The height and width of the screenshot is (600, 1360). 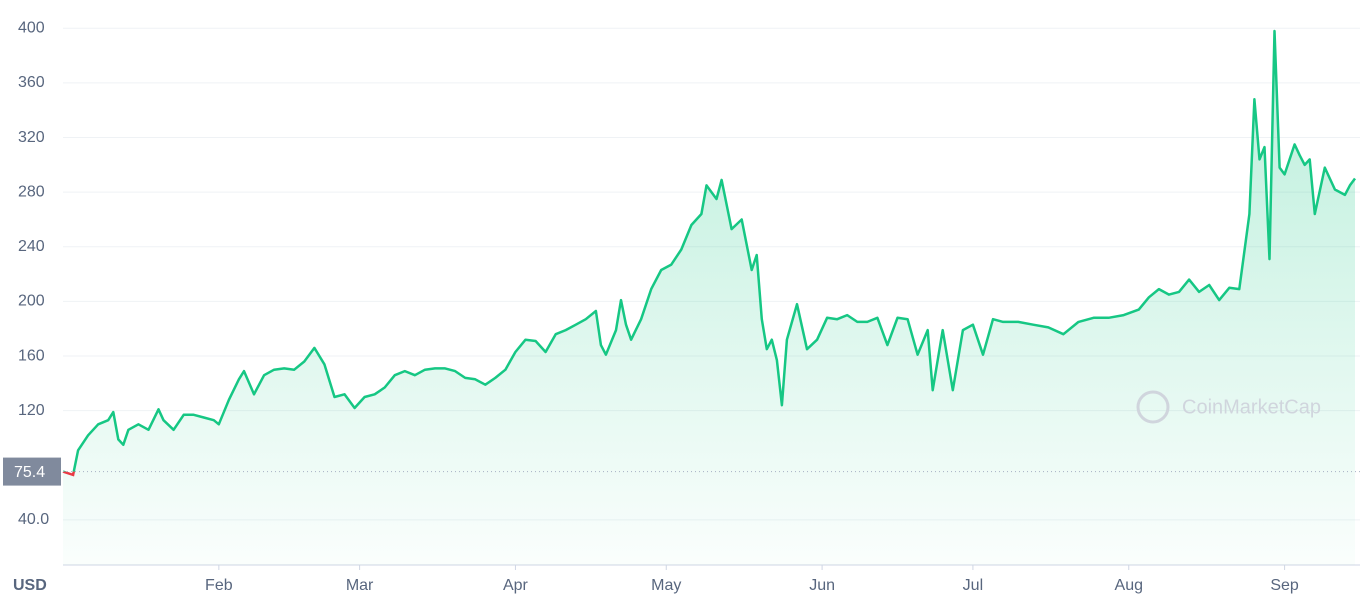 I want to click on currency-label: USD, so click(x=30, y=585).